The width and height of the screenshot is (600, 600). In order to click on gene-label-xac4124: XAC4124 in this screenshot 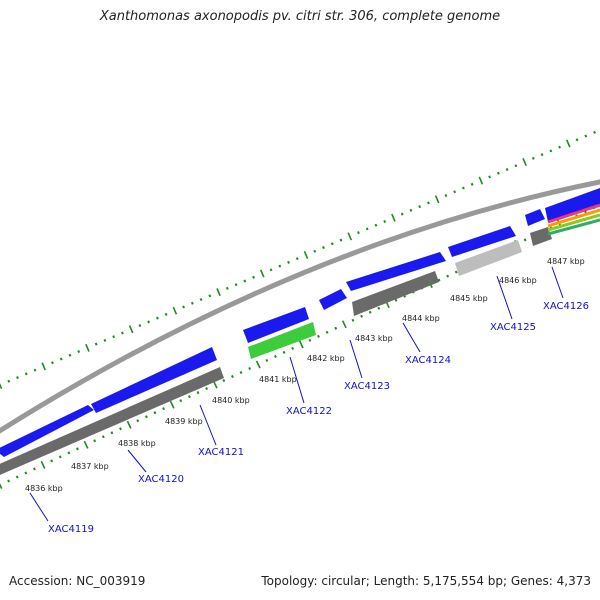, I will do `click(428, 360)`.